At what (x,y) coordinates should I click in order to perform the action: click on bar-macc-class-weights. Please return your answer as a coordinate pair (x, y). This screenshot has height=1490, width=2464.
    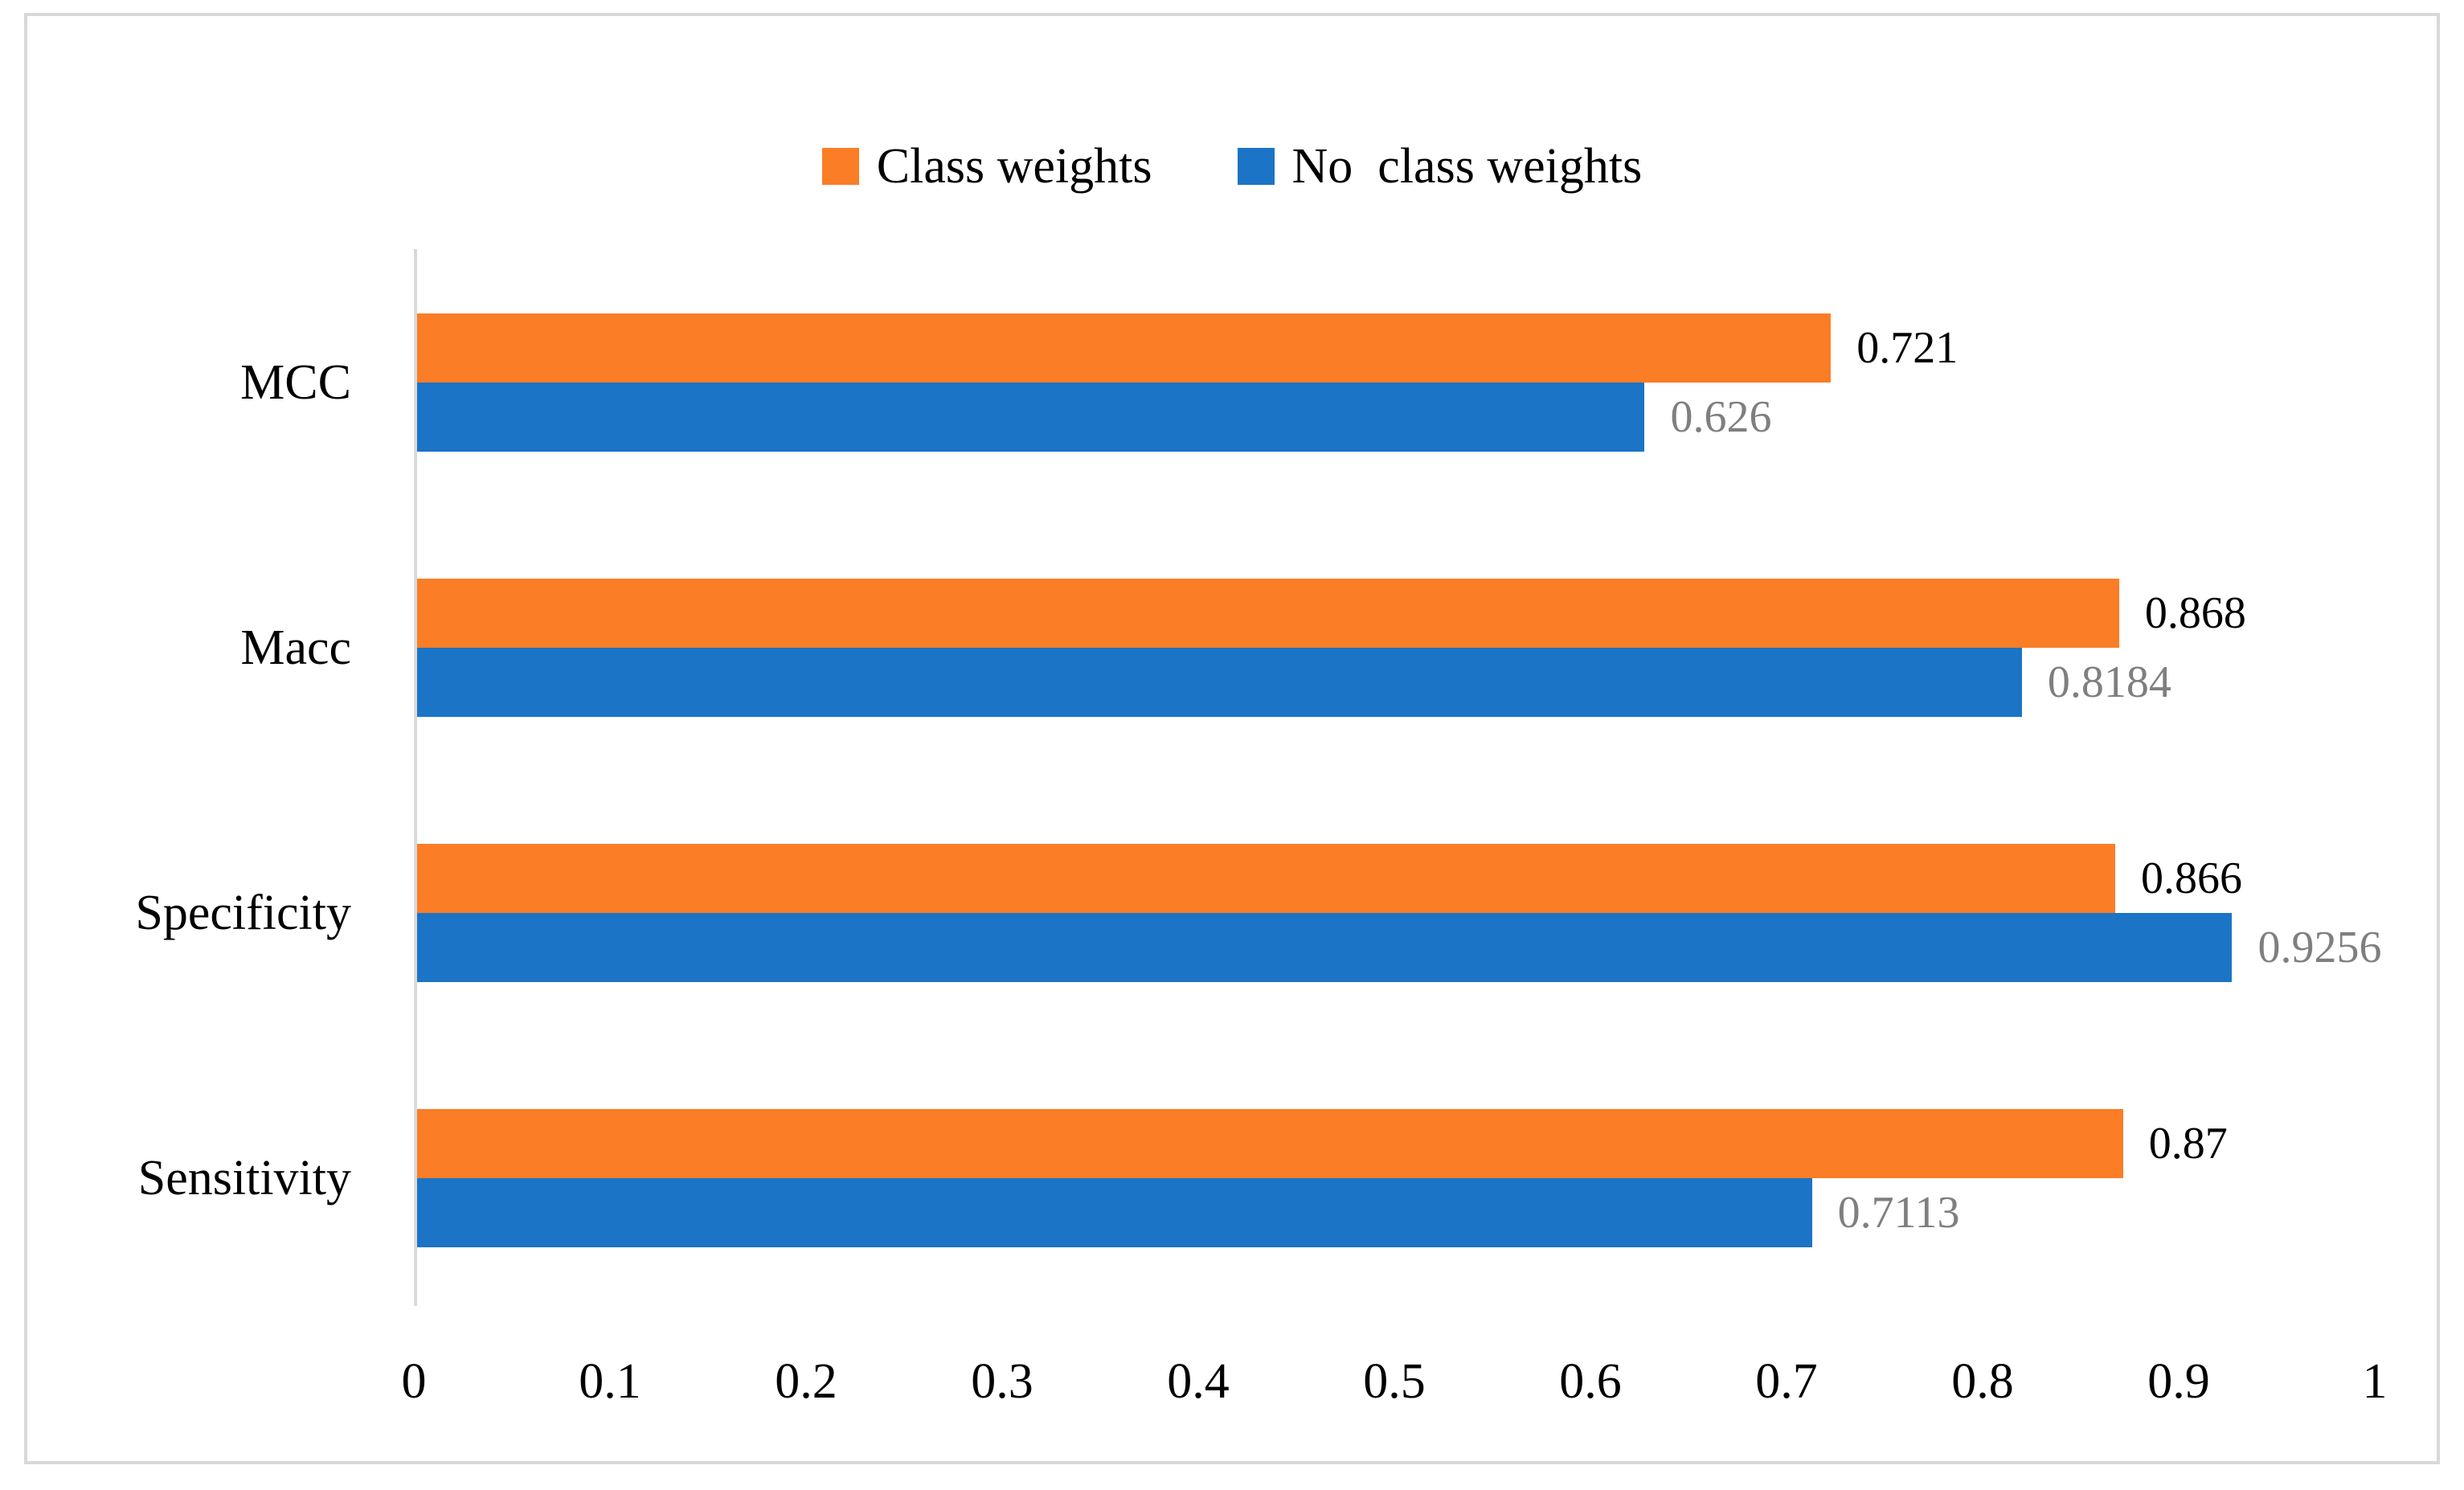
    Looking at the image, I should click on (1268, 613).